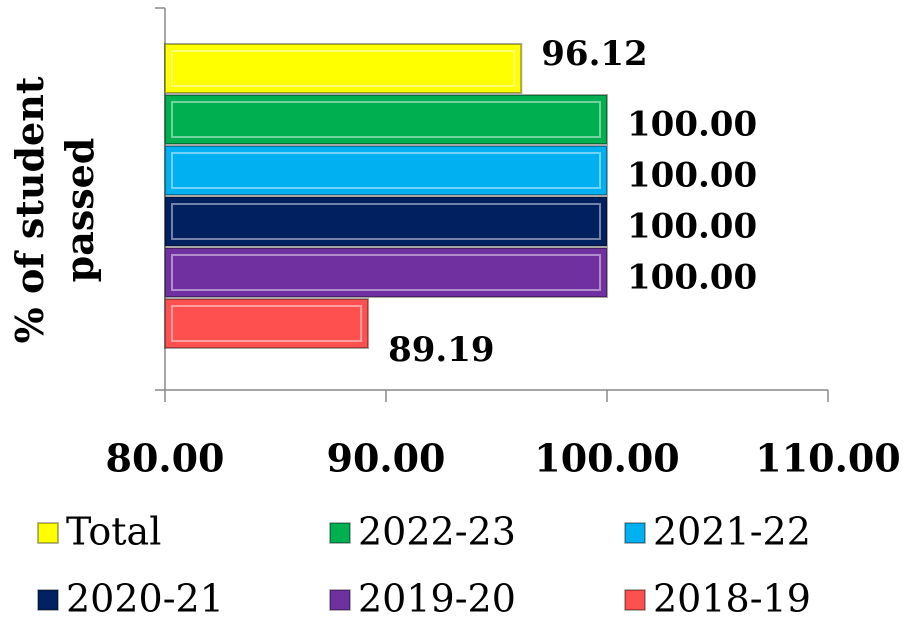 Image resolution: width=915 pixels, height=627 pixels. What do you see at coordinates (594, 54) in the screenshot?
I see `value-label: 96.12` at bounding box center [594, 54].